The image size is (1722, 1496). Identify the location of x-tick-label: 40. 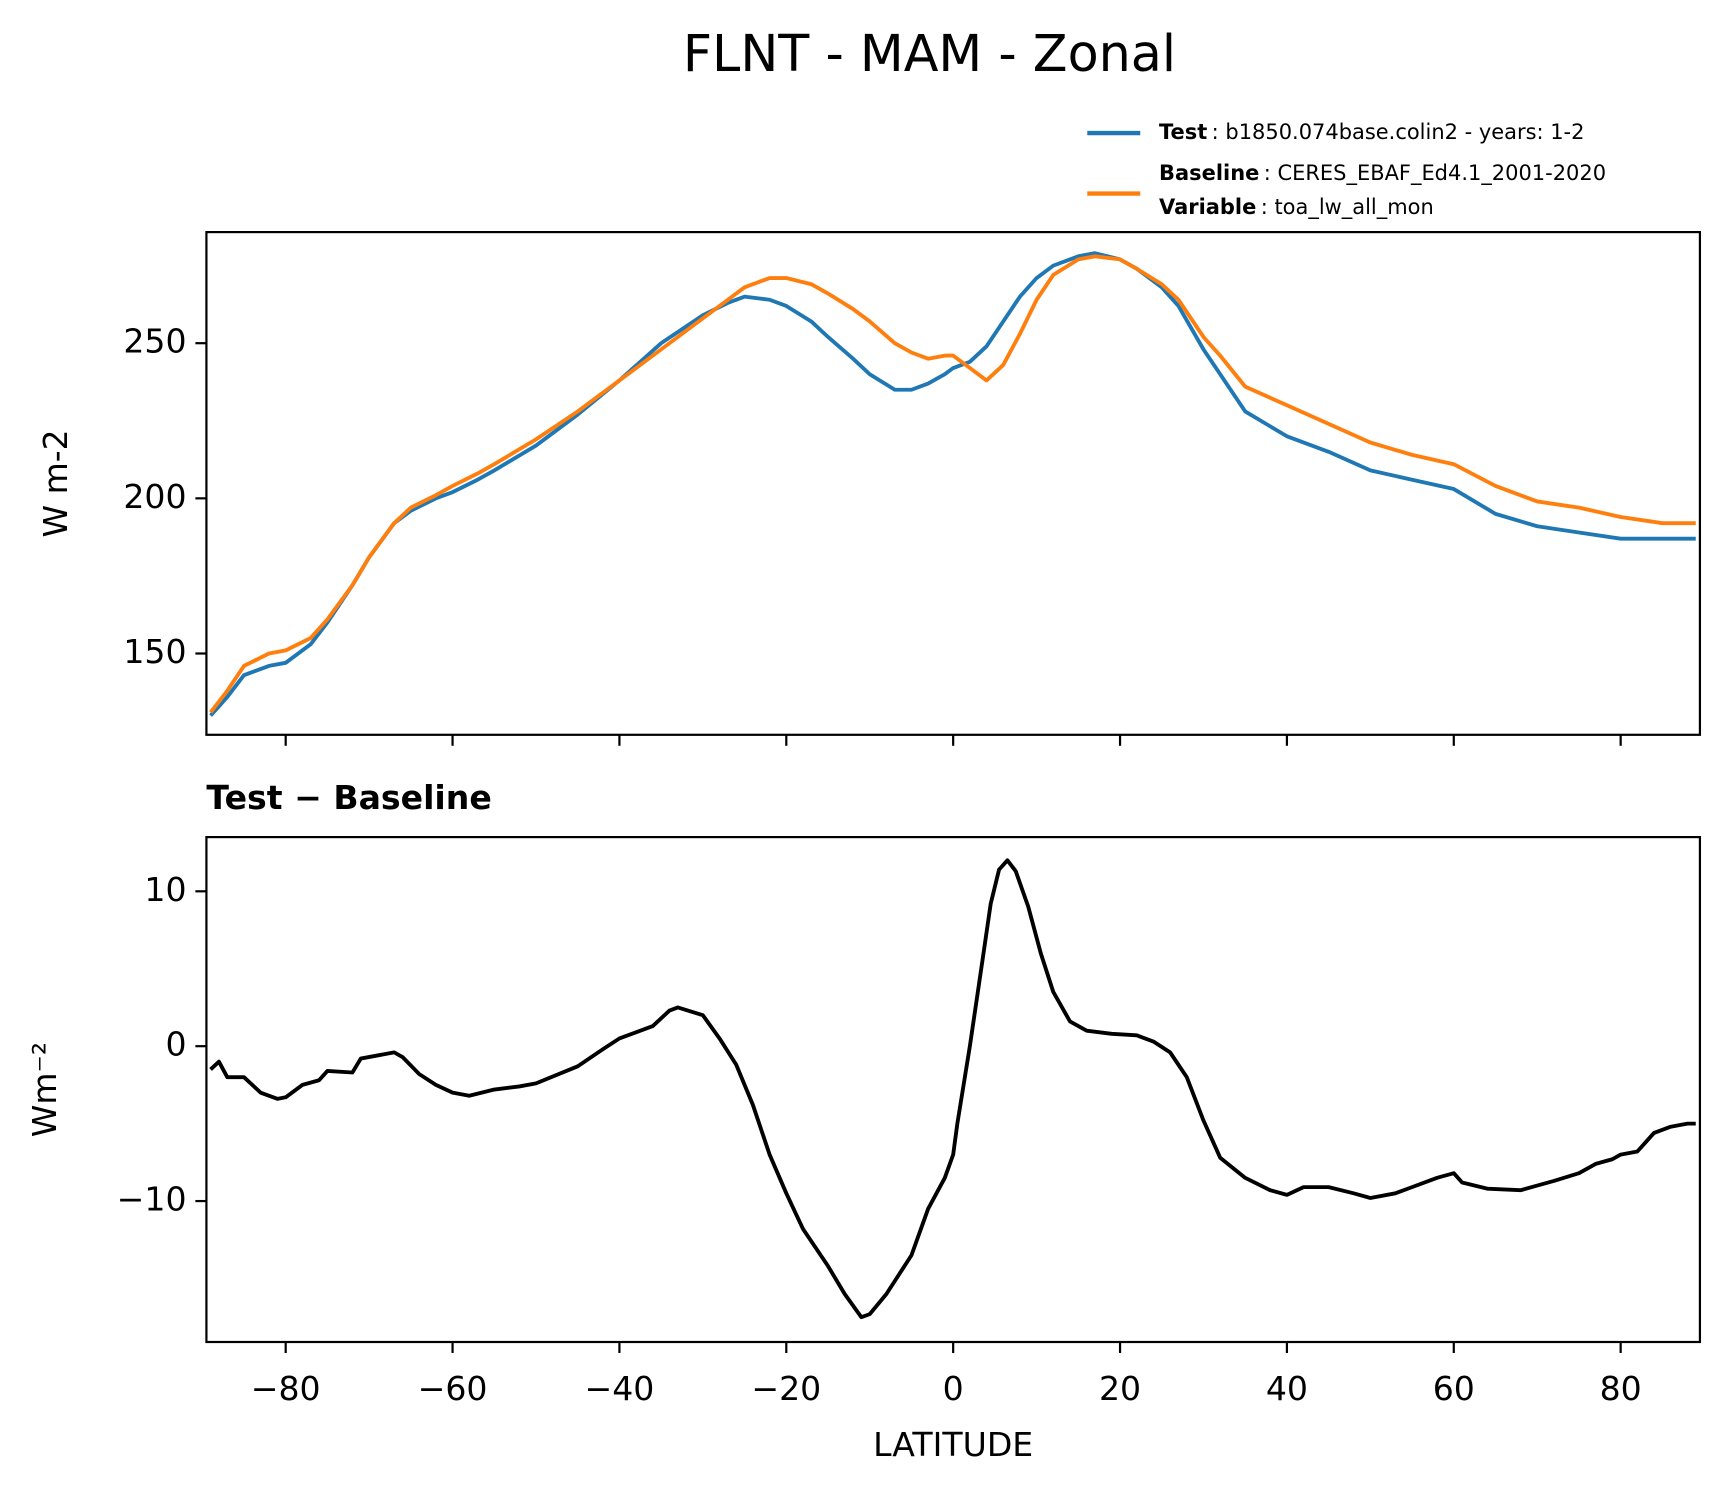
(1287, 1388).